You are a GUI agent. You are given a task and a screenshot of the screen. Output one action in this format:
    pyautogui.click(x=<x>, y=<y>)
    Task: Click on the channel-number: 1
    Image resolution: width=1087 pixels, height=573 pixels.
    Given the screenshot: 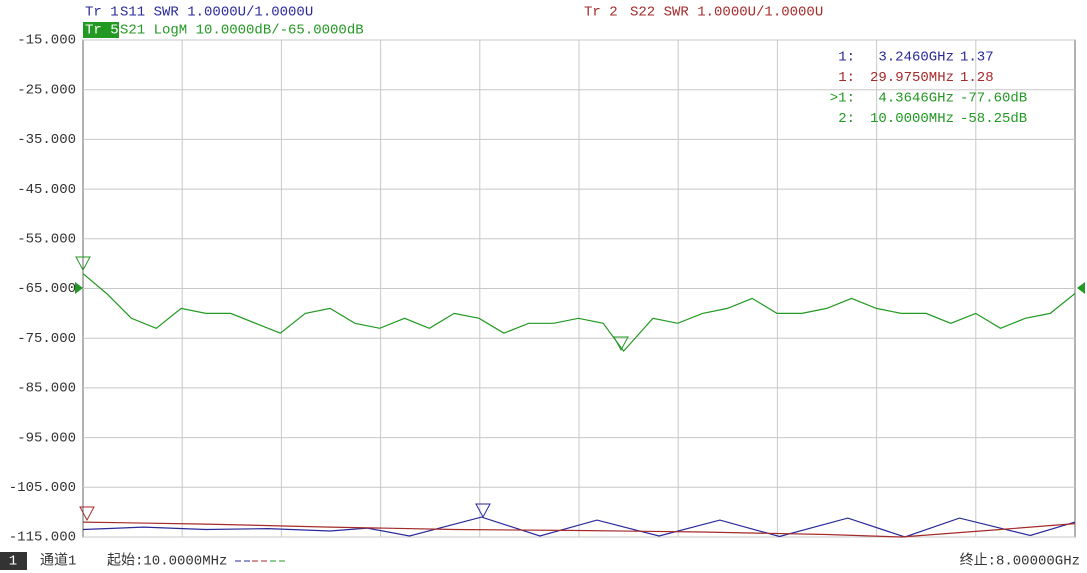 What is the action you would take?
    pyautogui.click(x=13, y=562)
    